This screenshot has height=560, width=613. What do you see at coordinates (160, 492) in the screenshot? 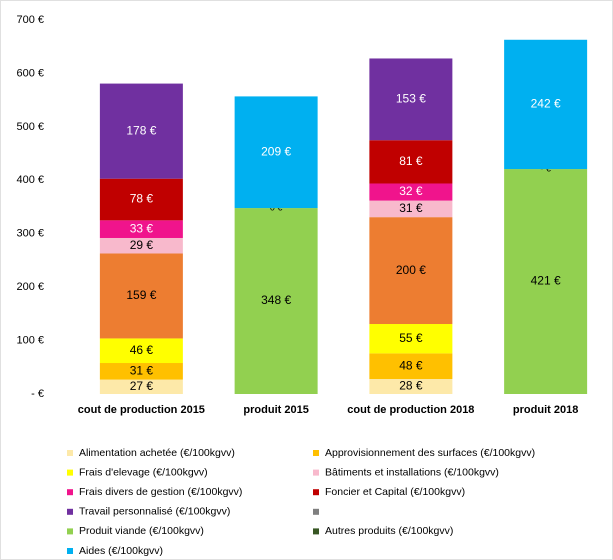
I see `legend-label: Frais divers de gestion (€/100kgvv)` at bounding box center [160, 492].